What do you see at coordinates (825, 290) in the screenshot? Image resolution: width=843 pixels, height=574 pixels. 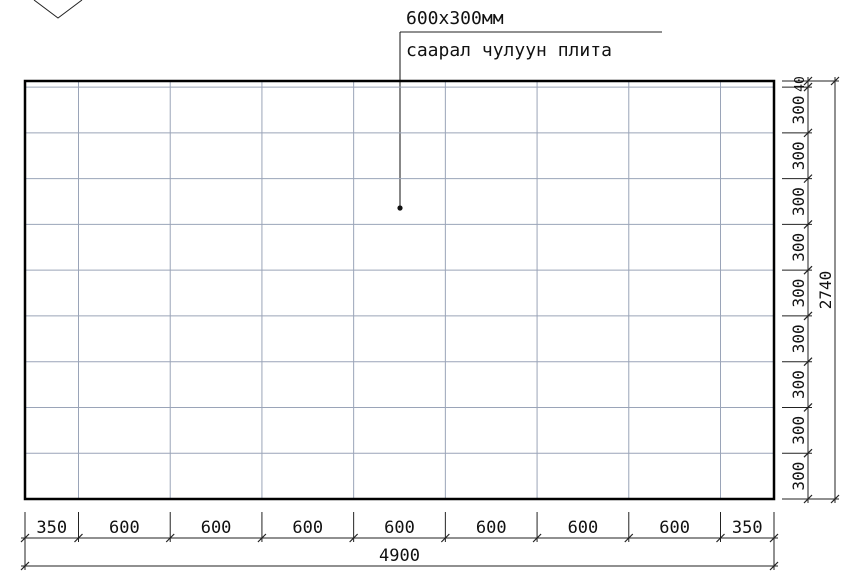 I see `vertical-total-label: 2740` at bounding box center [825, 290].